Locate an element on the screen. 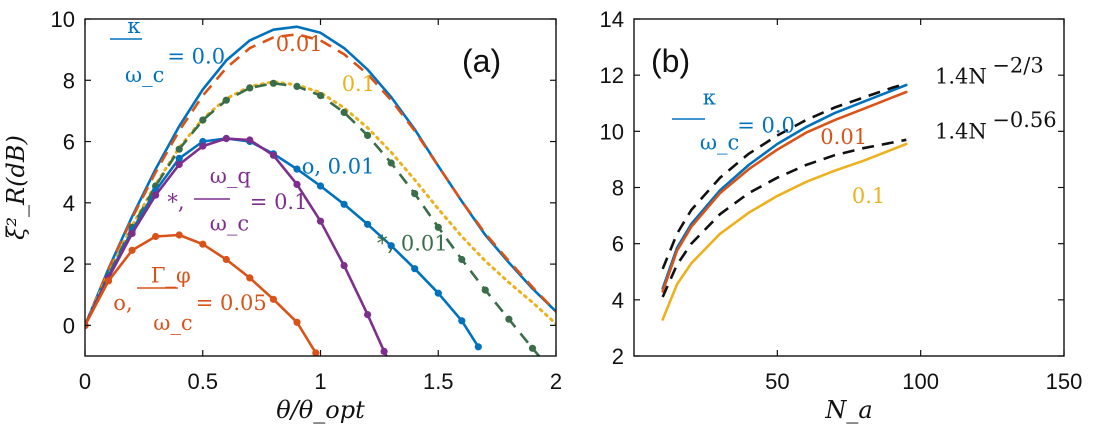 This screenshot has height=431, width=1102. x-tick-label: 50 is located at coordinates (777, 381).